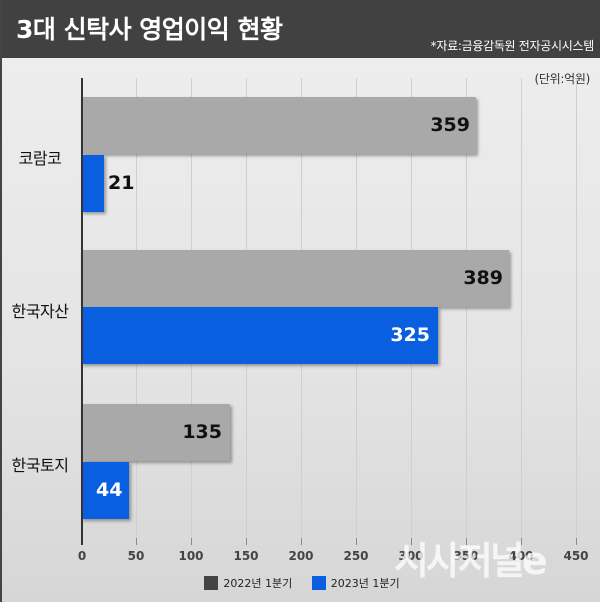 This screenshot has width=600, height=602. What do you see at coordinates (40, 311) in the screenshot?
I see `category-label-kaa: 한국자산` at bounding box center [40, 311].